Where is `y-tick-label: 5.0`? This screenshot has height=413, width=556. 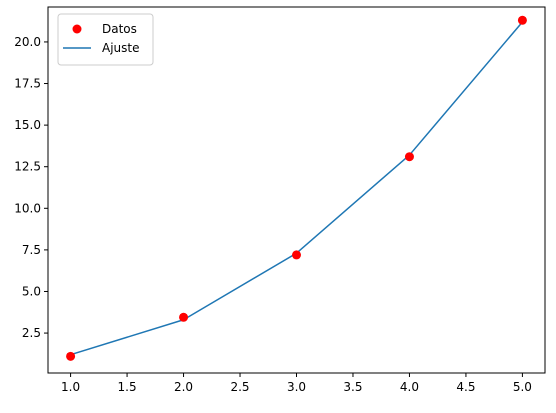 y-tick-label: 5.0 is located at coordinates (31, 291).